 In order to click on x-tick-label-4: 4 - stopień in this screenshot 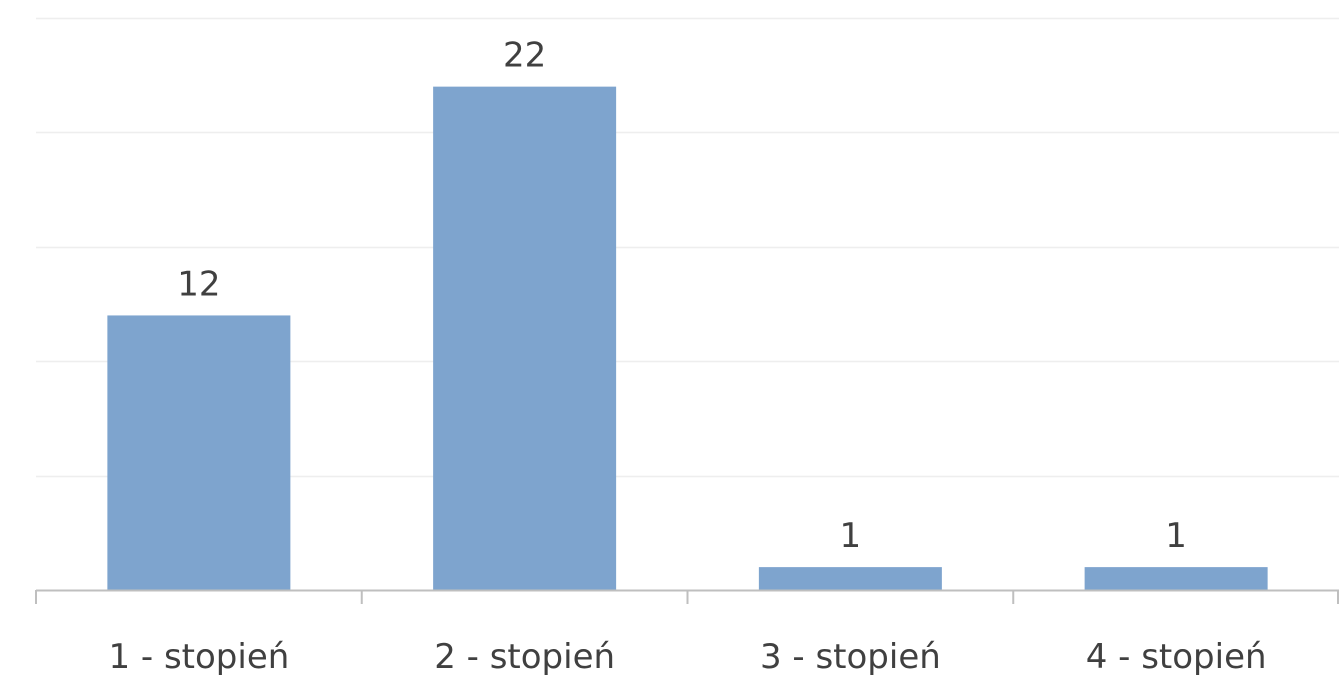, I will do `click(1176, 656)`.